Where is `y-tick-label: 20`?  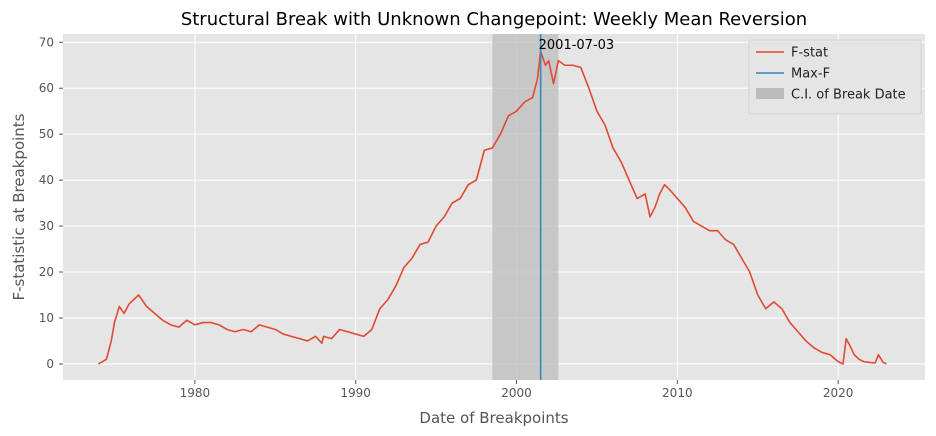 y-tick-label: 20 is located at coordinates (46, 272).